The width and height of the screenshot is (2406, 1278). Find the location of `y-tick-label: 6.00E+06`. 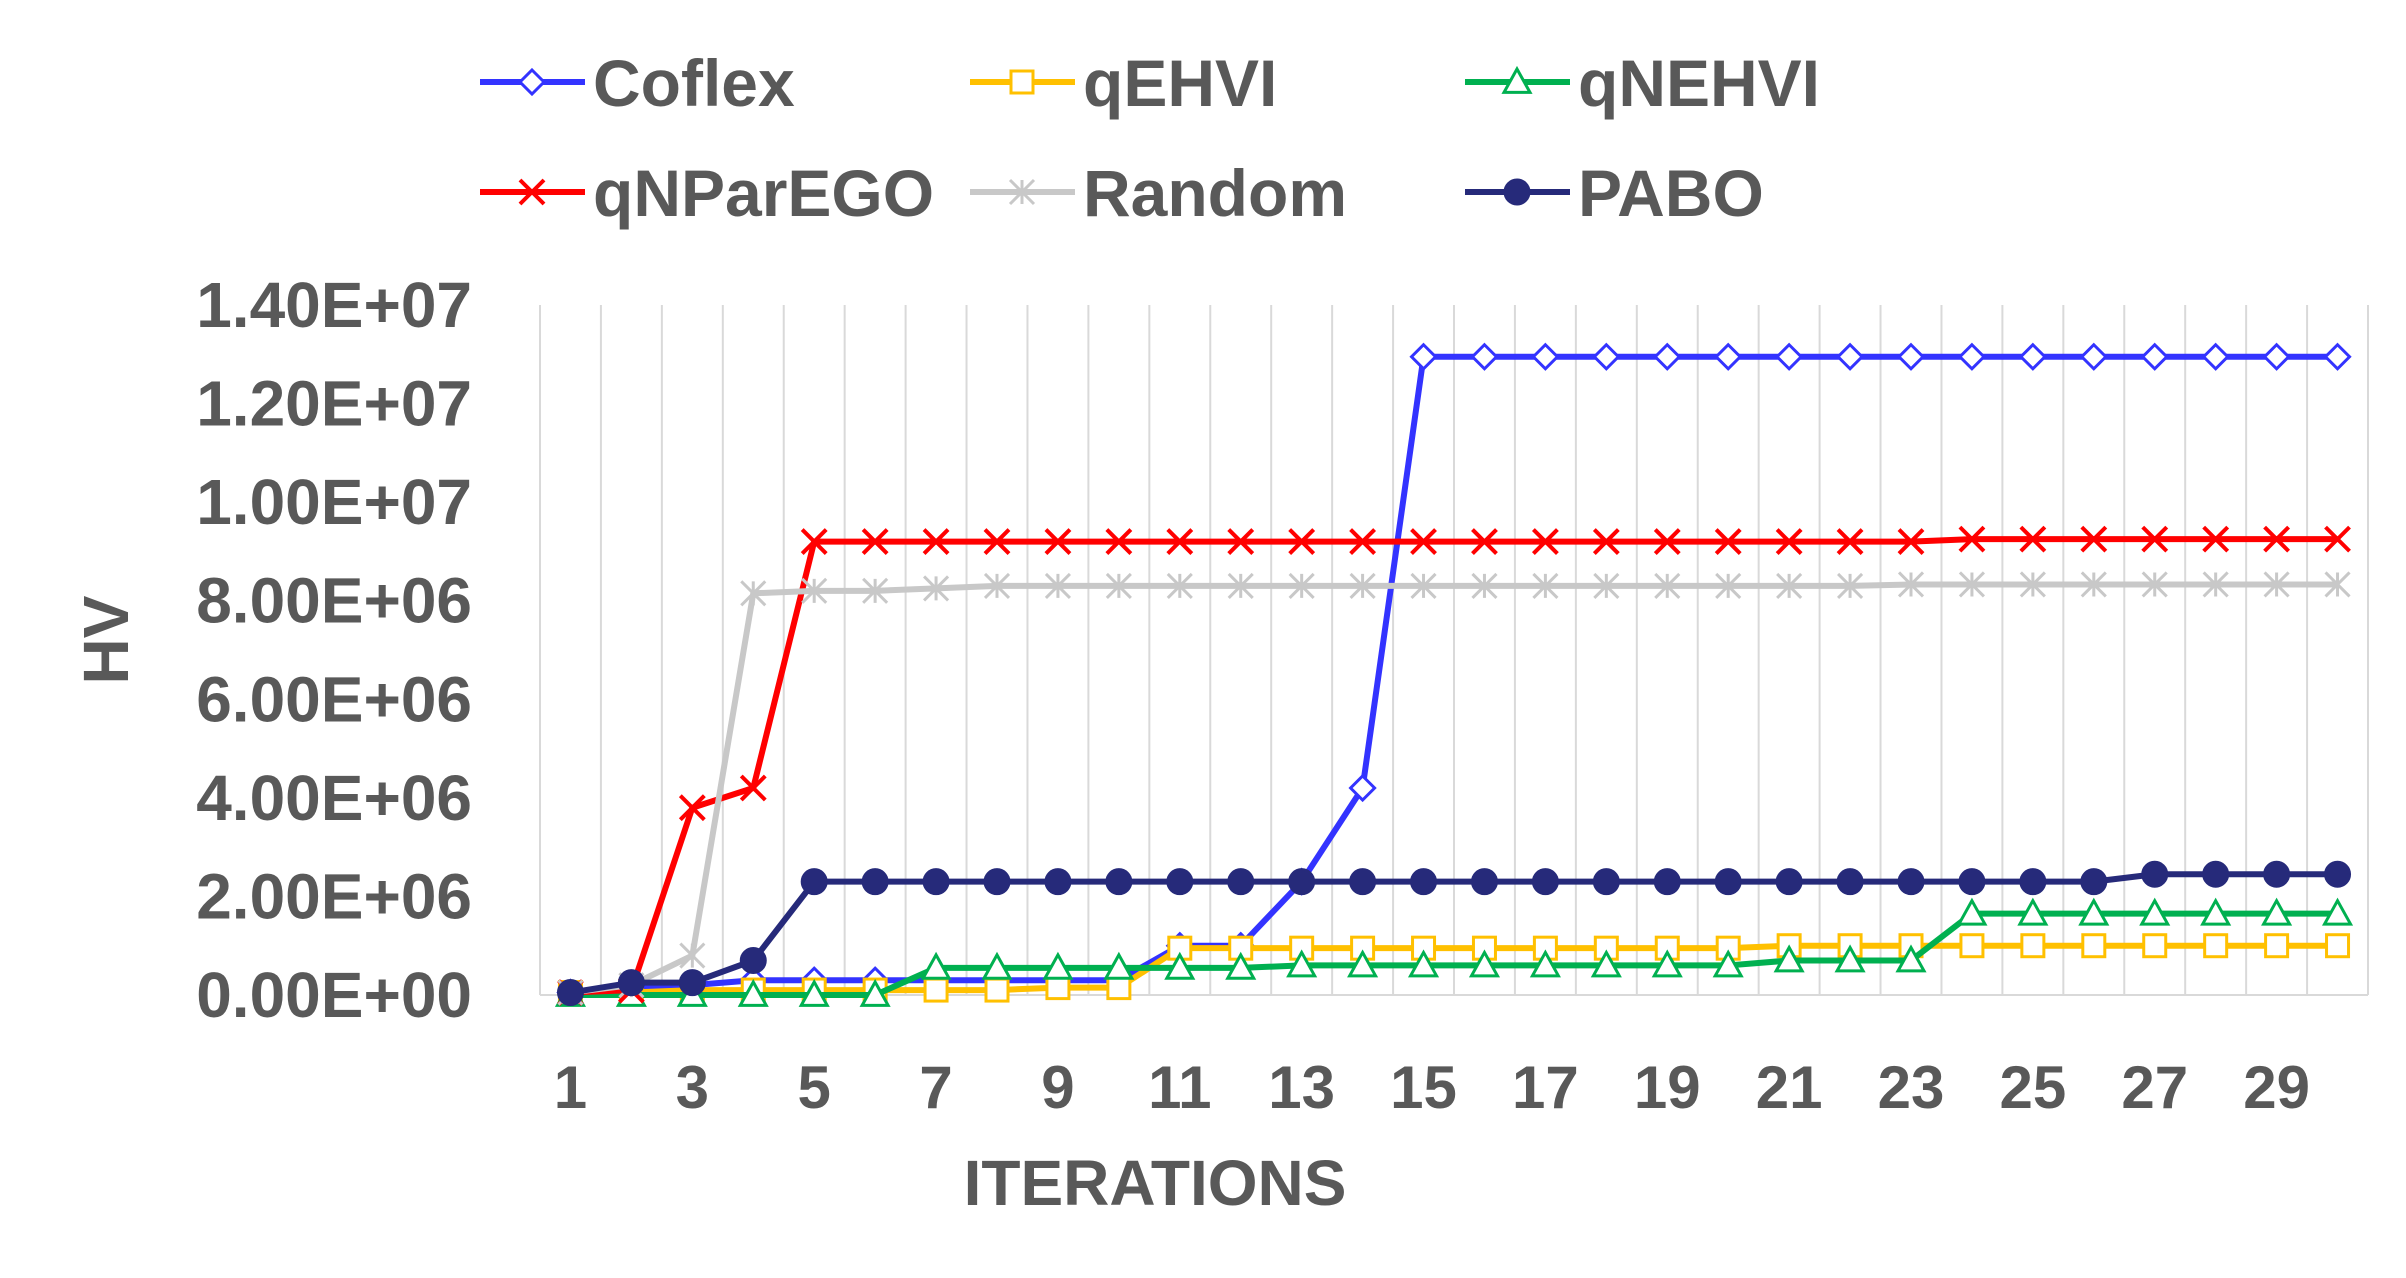

y-tick-label: 6.00E+06 is located at coordinates (334, 699).